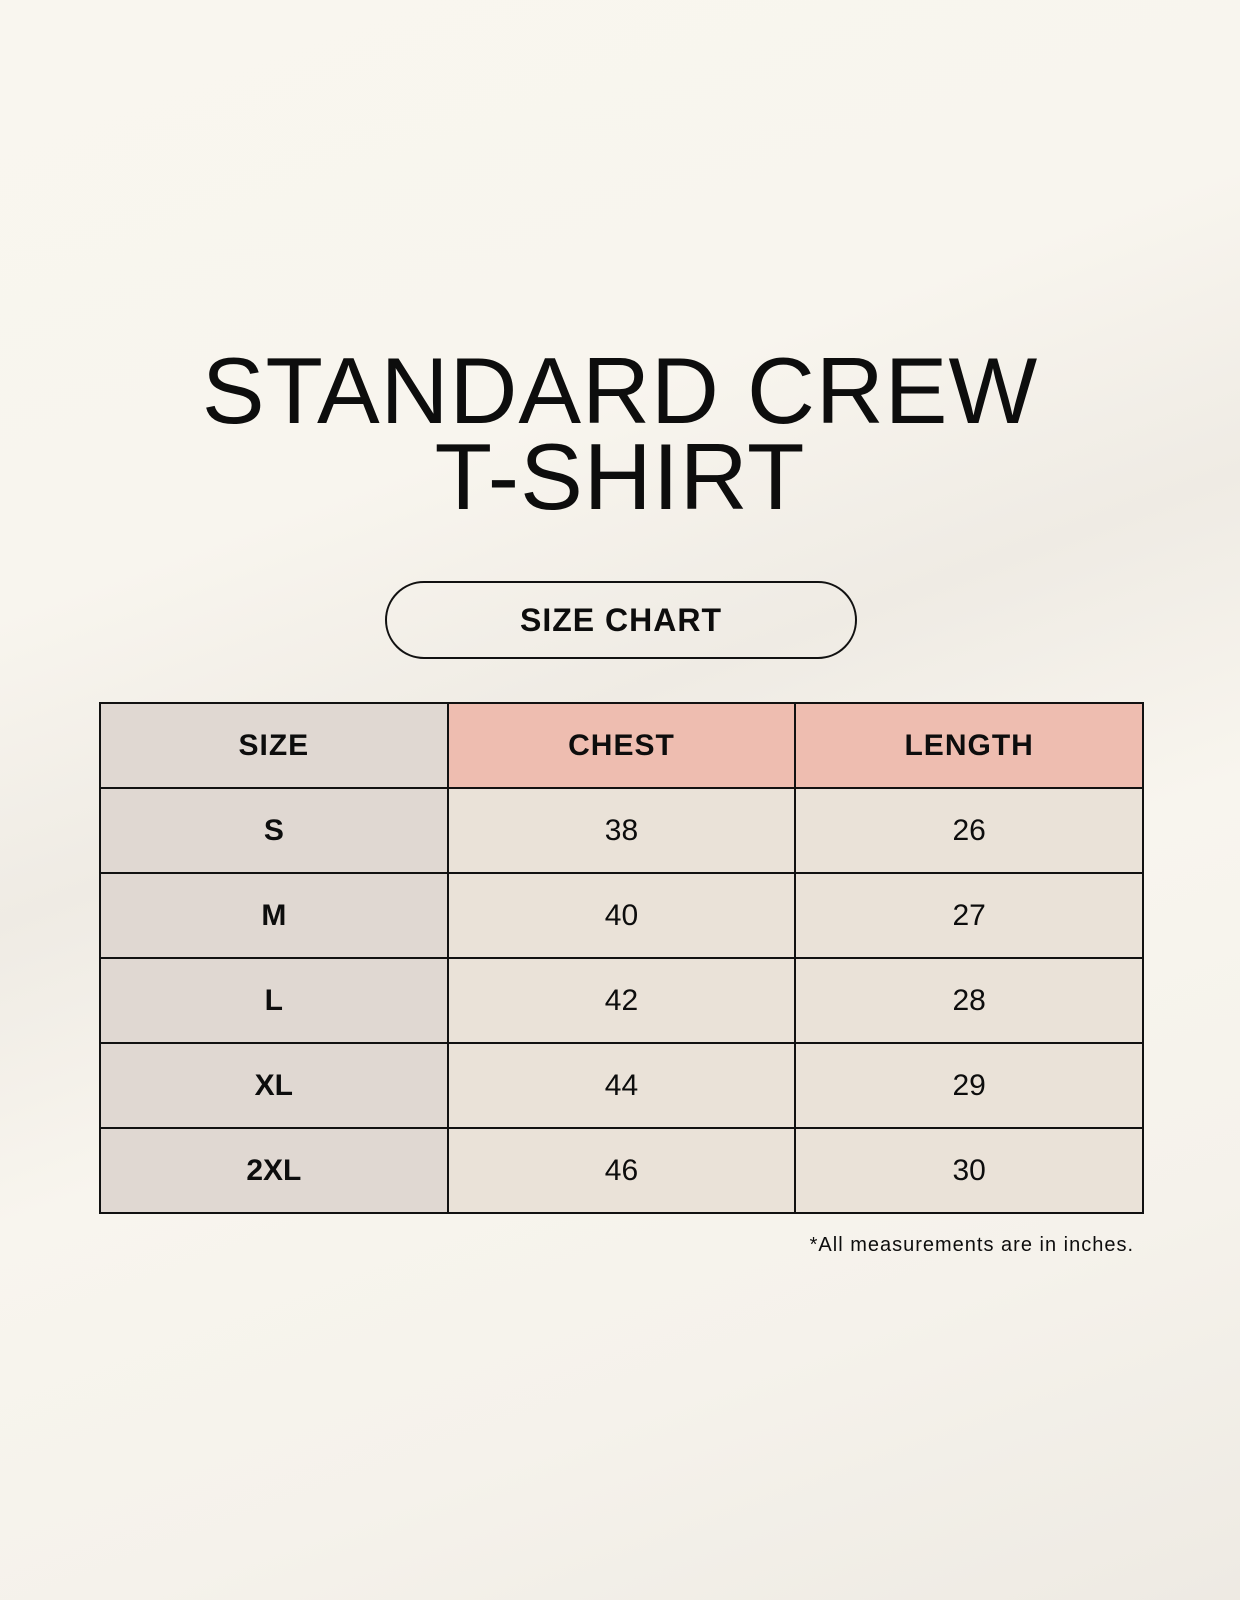 The width and height of the screenshot is (1240, 1600). I want to click on size-chart-label: SIZE CHART, so click(621, 620).